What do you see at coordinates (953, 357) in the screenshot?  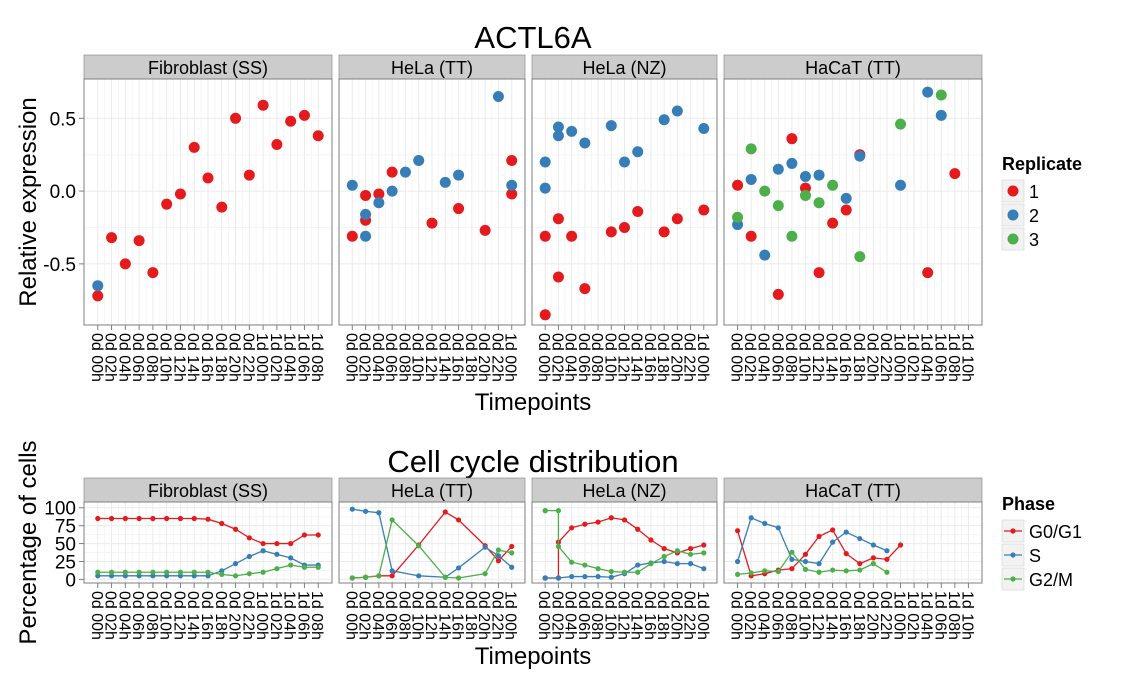 I see `x-tick-label: 1d 08h` at bounding box center [953, 357].